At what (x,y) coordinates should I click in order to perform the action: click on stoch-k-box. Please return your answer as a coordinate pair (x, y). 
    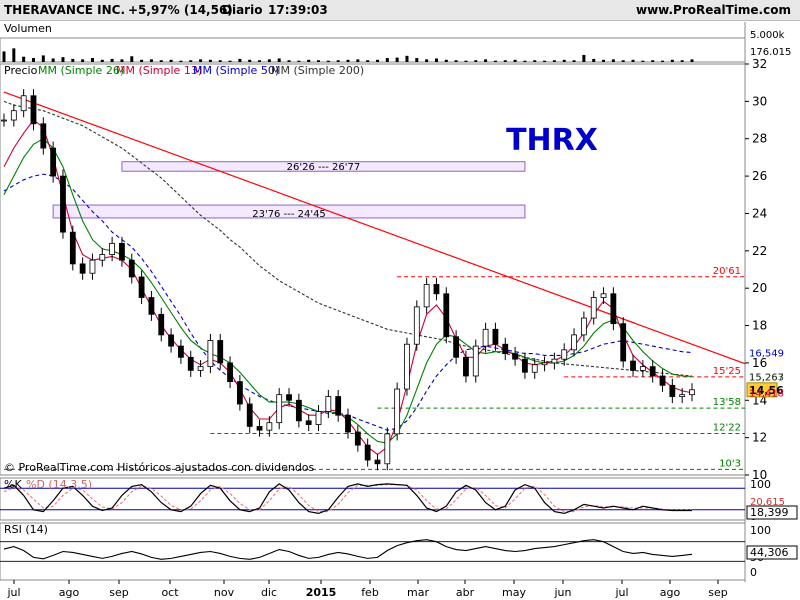
    Looking at the image, I should click on (772, 512).